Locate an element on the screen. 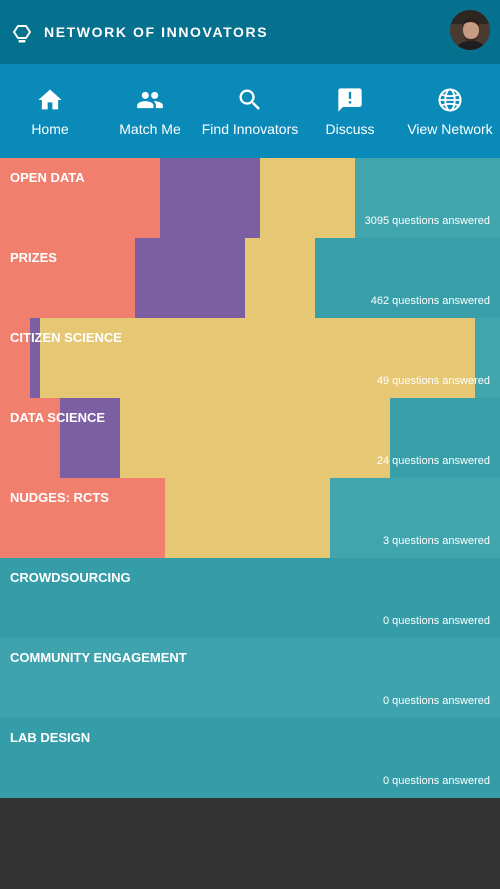  app-title: NETWORK OF INNOVATORS is located at coordinates (156, 32).